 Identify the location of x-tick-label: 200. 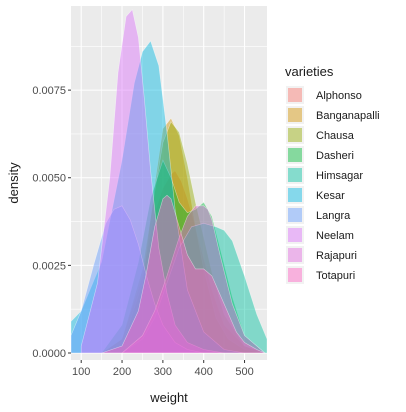
(122, 372).